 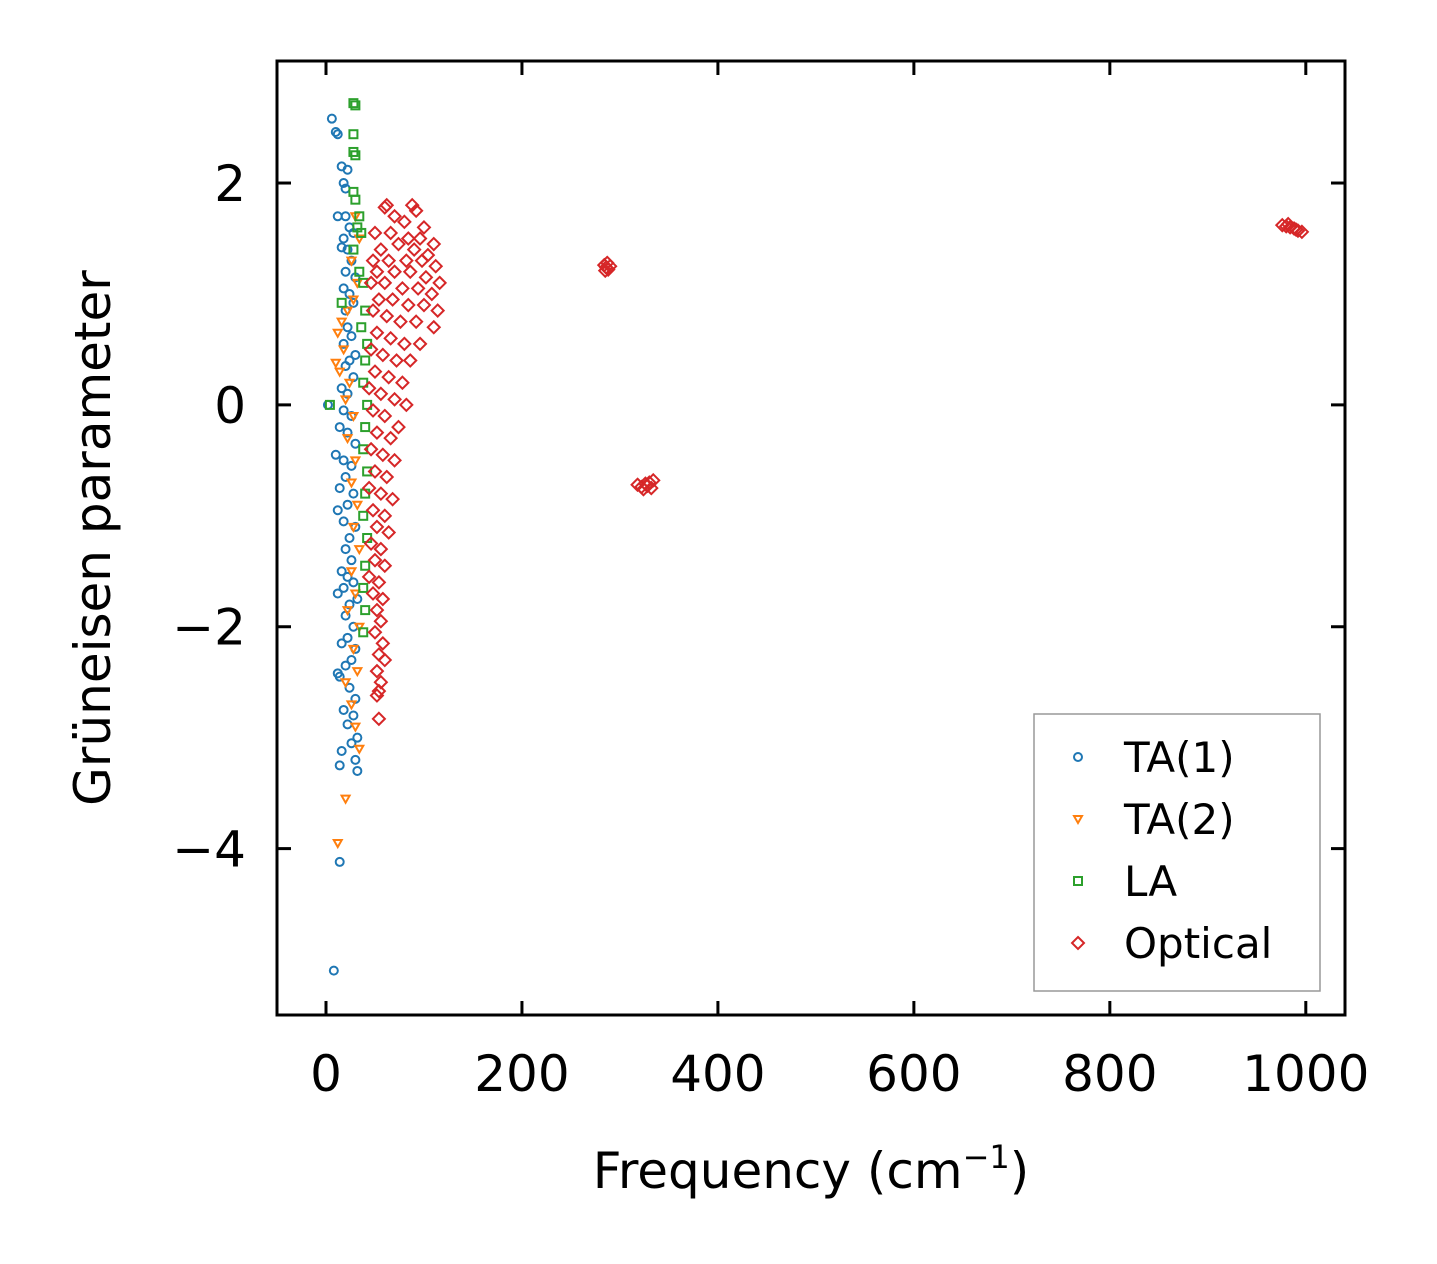 I want to click on y-tick-label: 2, so click(x=230, y=184).